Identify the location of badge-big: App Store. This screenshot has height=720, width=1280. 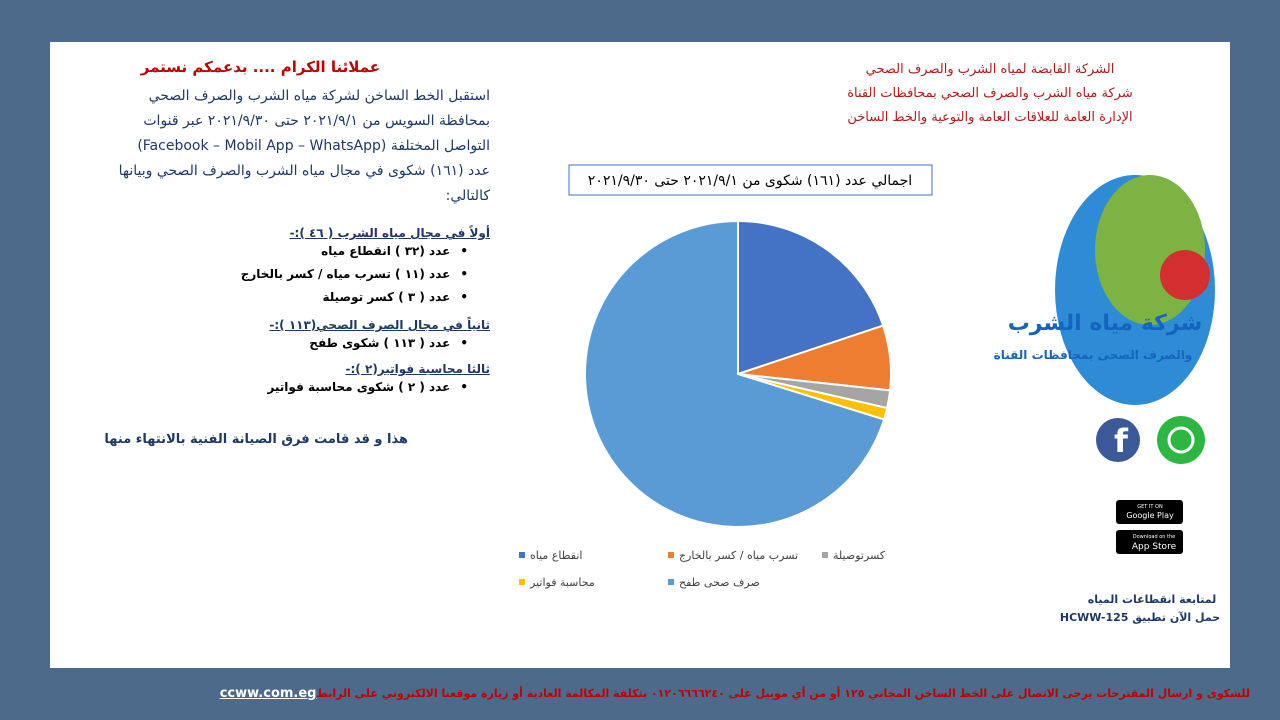
(1154, 547).